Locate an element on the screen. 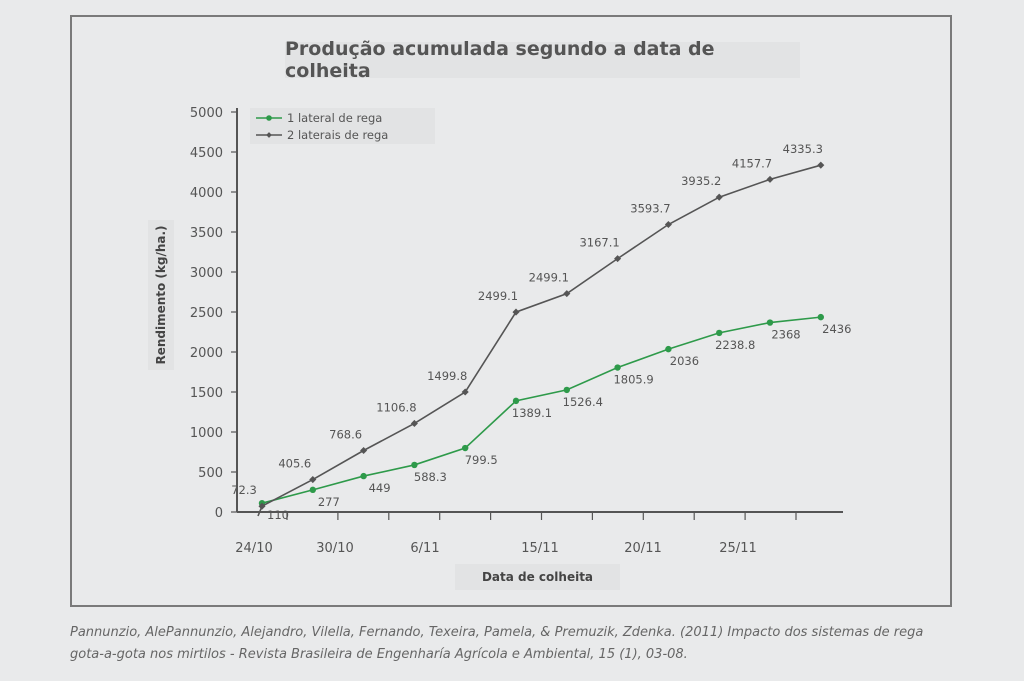 This screenshot has width=1024, height=681. y-tick-label: 500 is located at coordinates (210, 473).